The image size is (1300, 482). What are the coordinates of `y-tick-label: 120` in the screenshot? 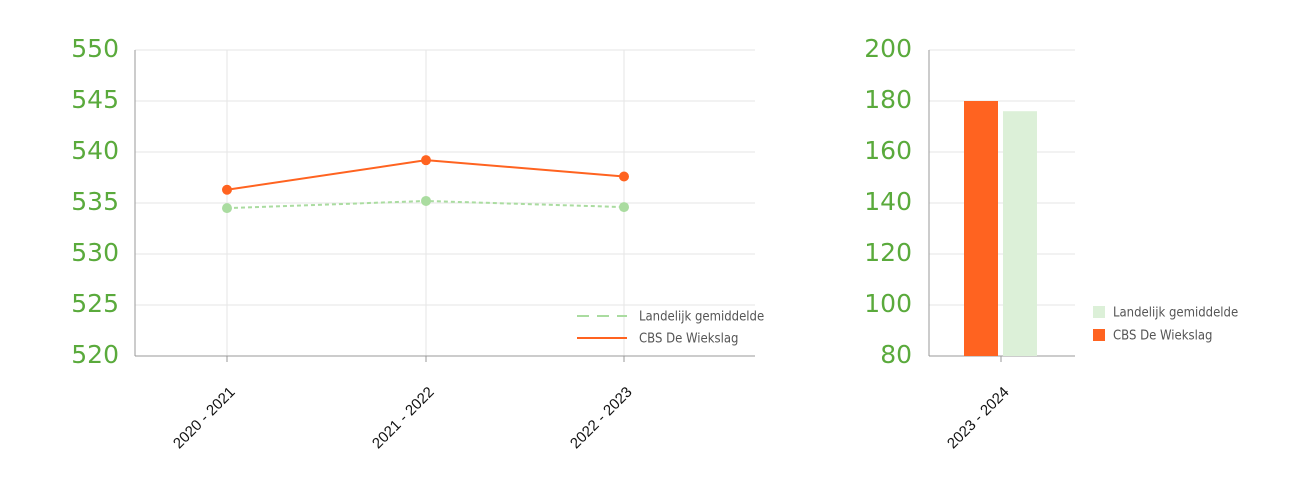 It's located at (888, 252).